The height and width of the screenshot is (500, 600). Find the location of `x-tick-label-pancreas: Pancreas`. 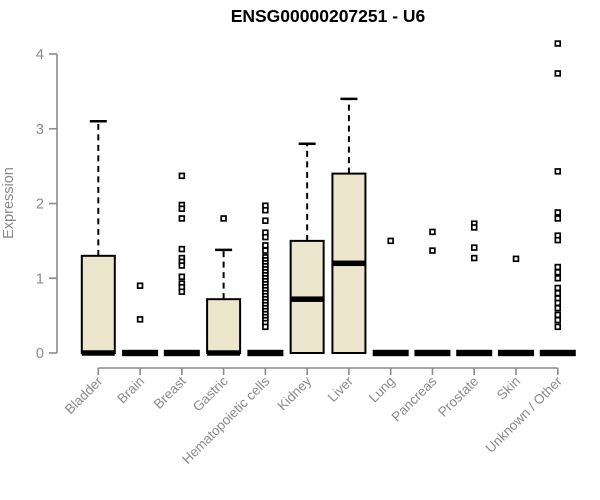

x-tick-label-pancreas: Pancreas is located at coordinates (414, 398).